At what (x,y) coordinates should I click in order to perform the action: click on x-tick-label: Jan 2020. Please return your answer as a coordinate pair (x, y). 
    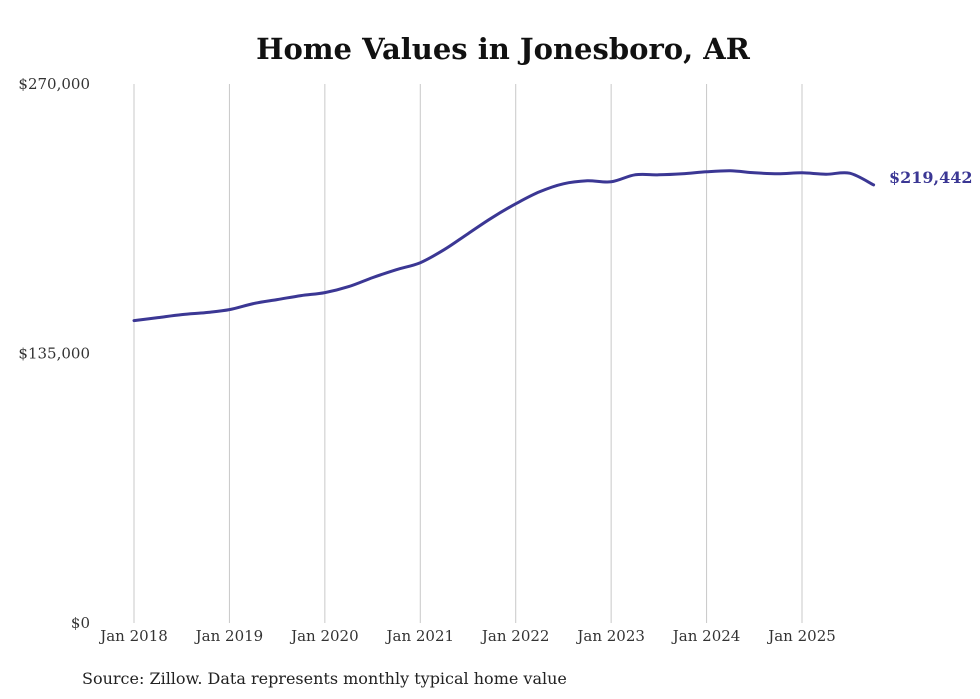
    Looking at the image, I should click on (324, 636).